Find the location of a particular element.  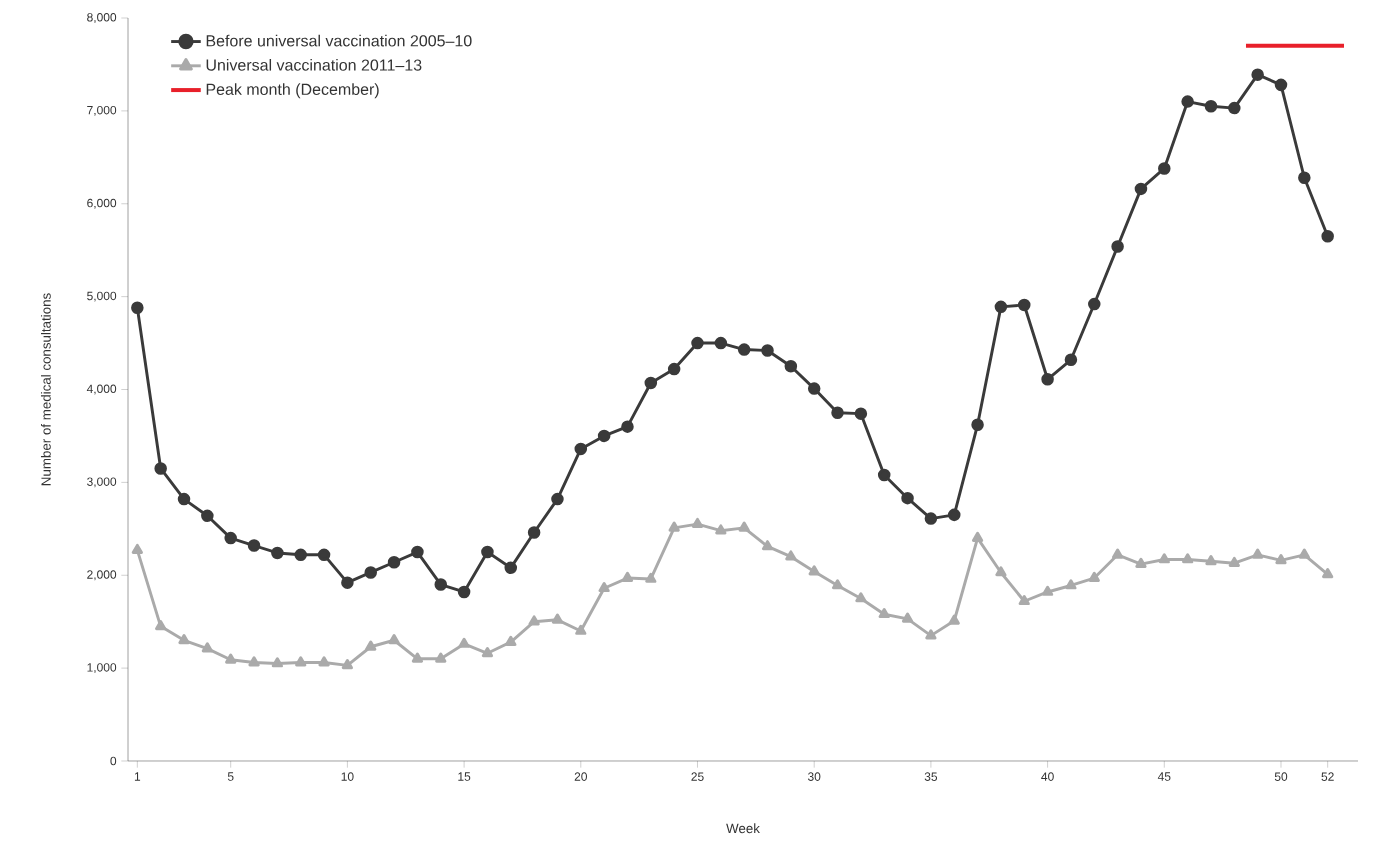

x-tick-label: 40 is located at coordinates (1047, 776).